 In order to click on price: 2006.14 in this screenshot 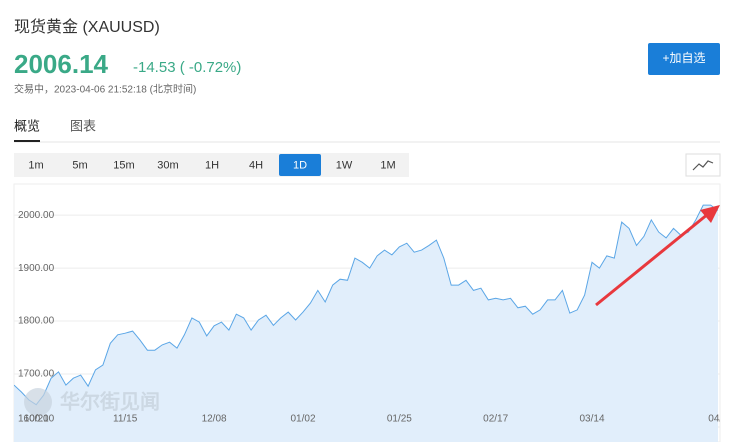, I will do `click(61, 64)`.